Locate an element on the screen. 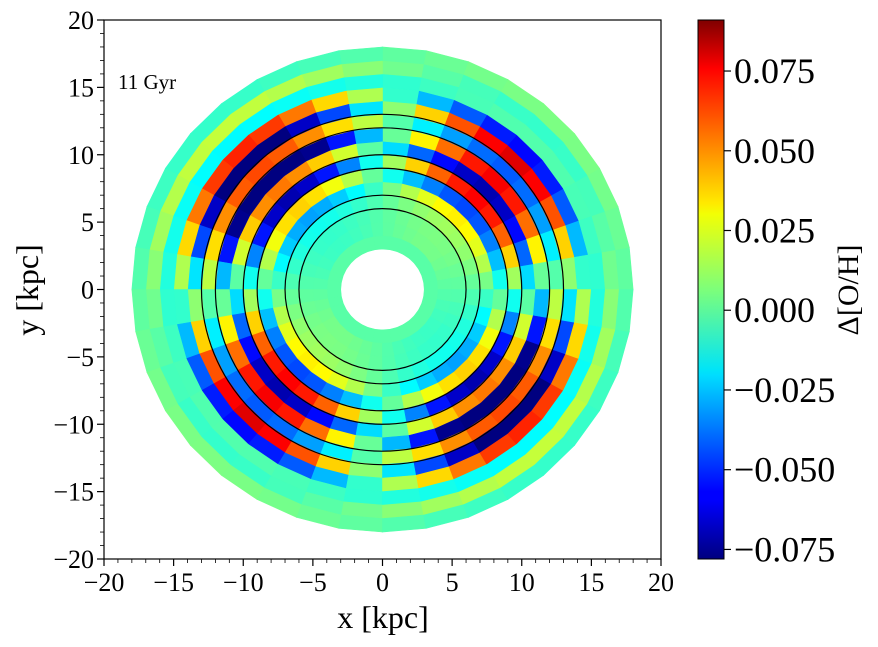 This screenshot has width=878, height=647. x-tick-label: −20 is located at coordinates (104, 582).